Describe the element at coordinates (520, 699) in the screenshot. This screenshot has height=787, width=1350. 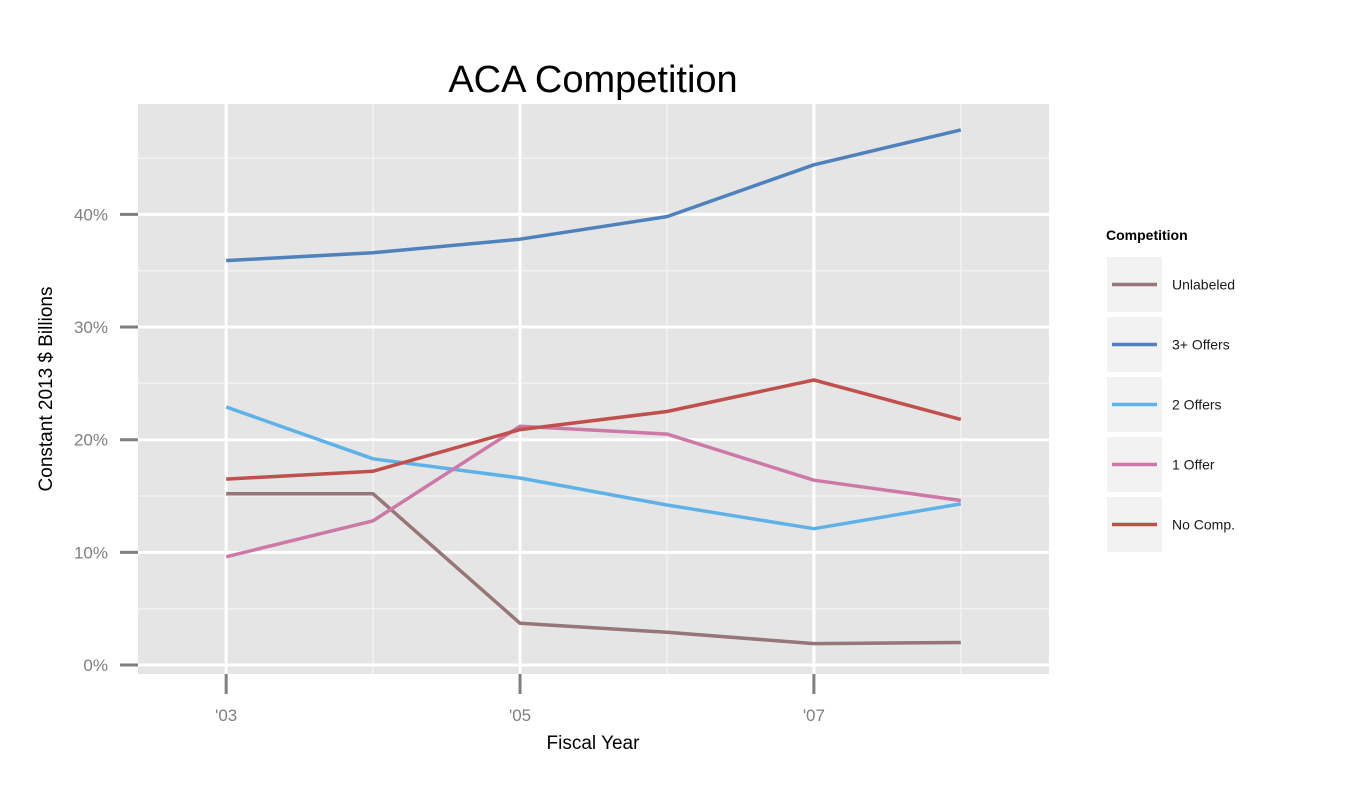
I see `x-axis: '03 '05 '07` at that location.